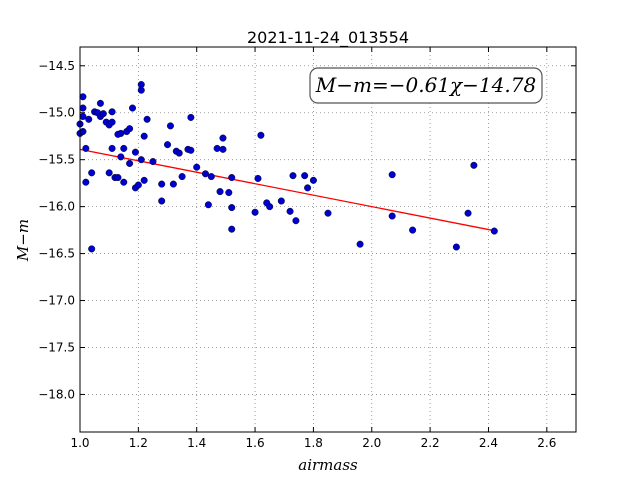  I want to click on x-tick-label: 2.4, so click(488, 443).